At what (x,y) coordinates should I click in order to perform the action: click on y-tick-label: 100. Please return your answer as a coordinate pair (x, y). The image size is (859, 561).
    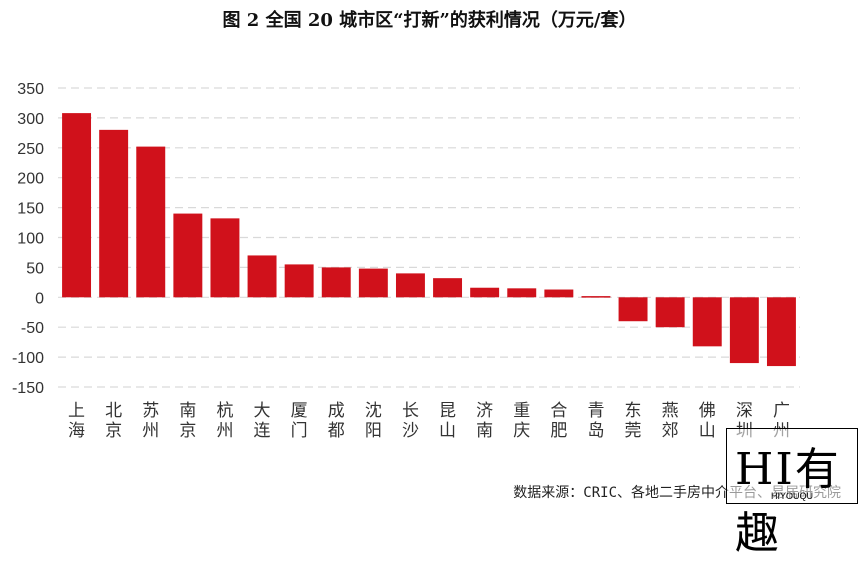
    Looking at the image, I should click on (30, 239).